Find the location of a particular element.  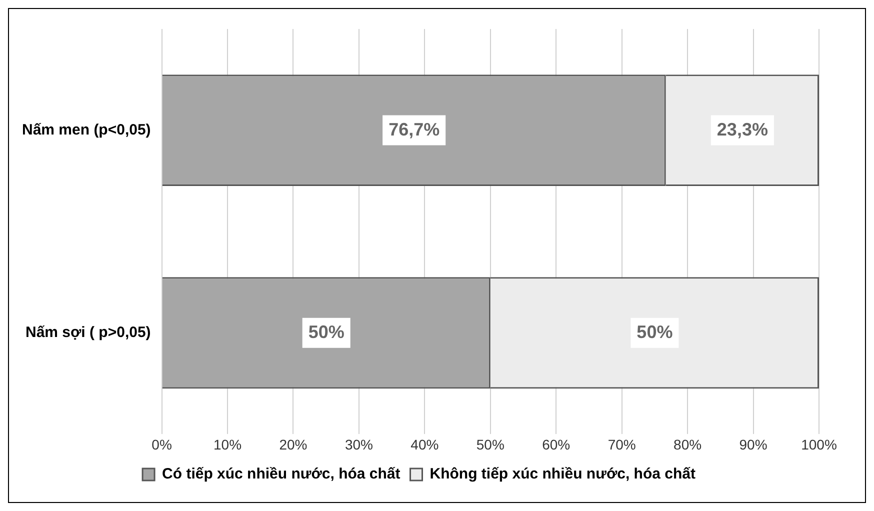

x-tick-label: 90% is located at coordinates (753, 444).